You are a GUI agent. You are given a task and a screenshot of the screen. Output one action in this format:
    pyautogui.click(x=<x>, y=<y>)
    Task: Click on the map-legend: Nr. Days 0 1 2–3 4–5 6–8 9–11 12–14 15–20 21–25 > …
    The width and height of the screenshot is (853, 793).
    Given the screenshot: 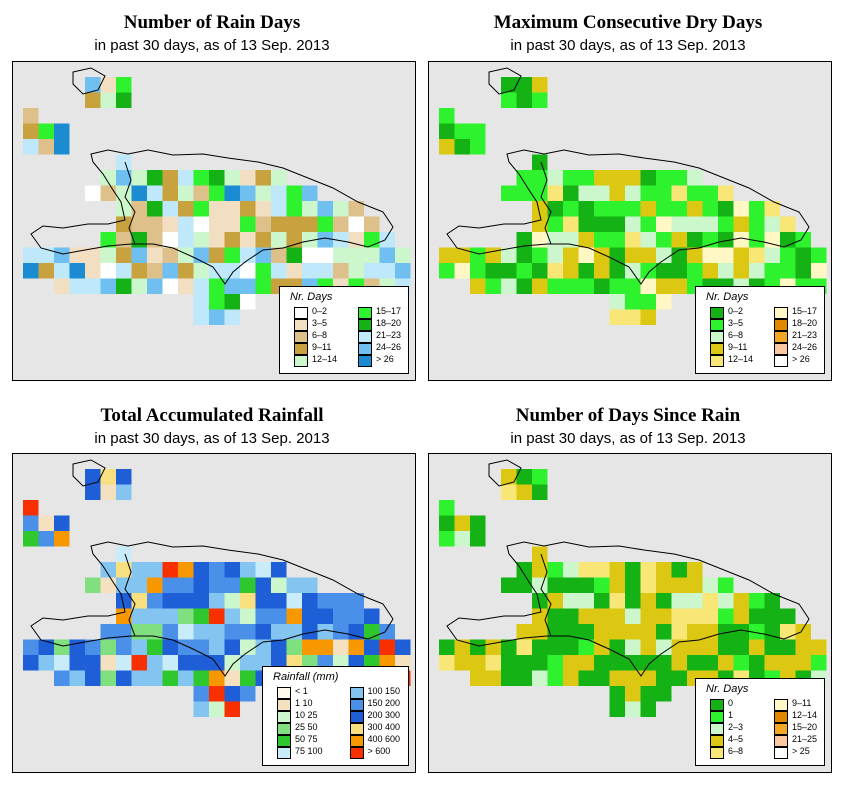 What is the action you would take?
    pyautogui.click(x=760, y=722)
    